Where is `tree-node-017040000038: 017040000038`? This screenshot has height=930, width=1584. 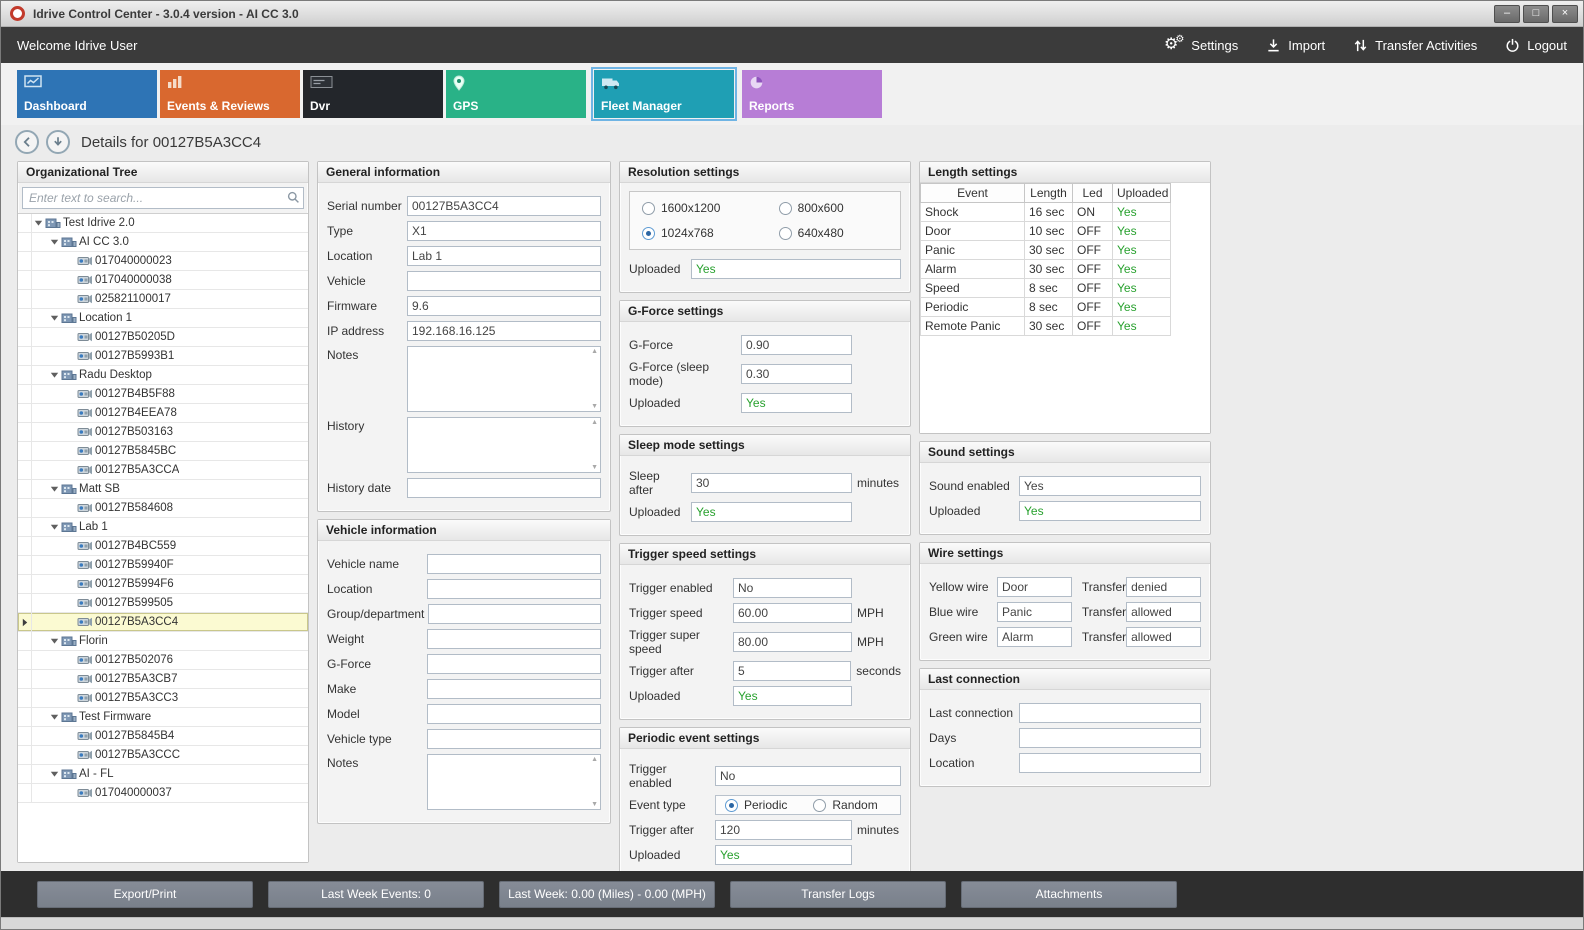 tree-node-017040000038: 017040000038 is located at coordinates (163, 280).